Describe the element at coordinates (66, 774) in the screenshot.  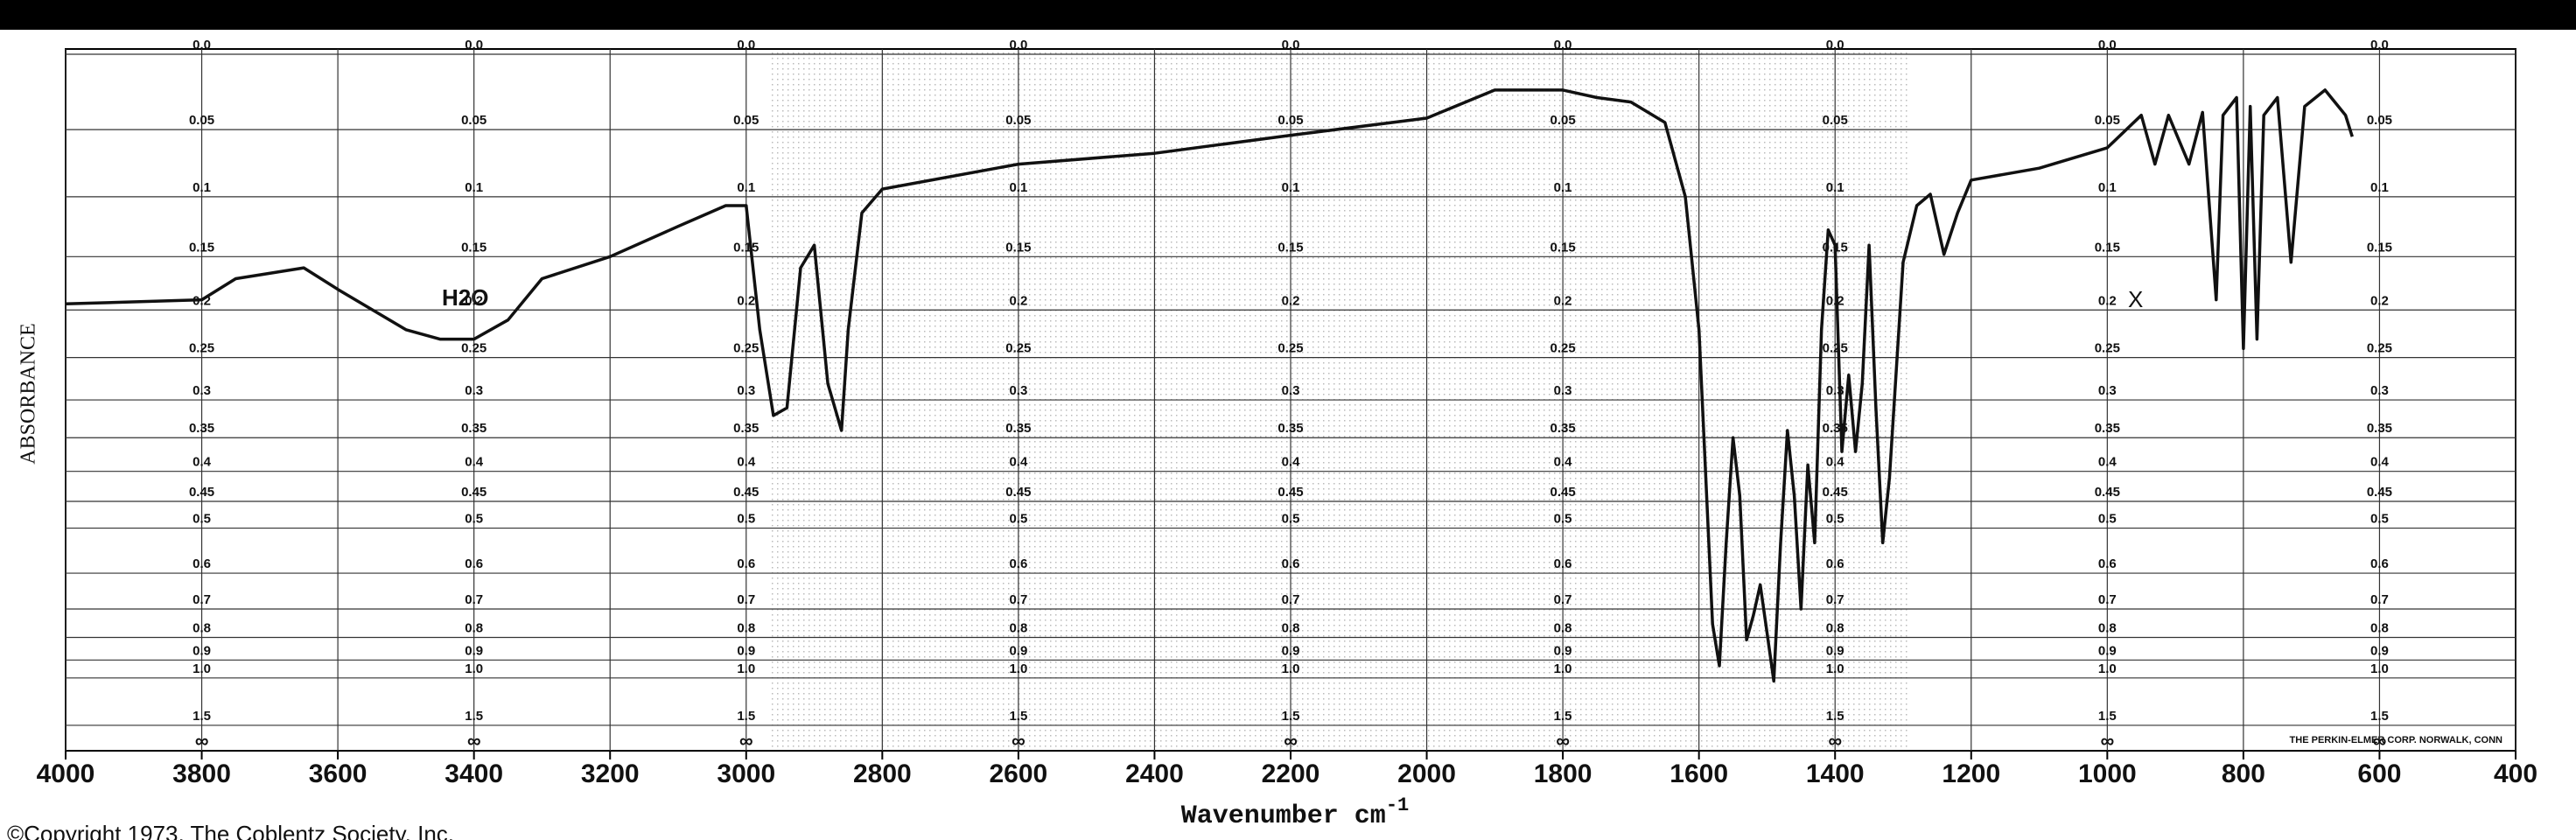
I see `x-tick-label: 4000` at that location.